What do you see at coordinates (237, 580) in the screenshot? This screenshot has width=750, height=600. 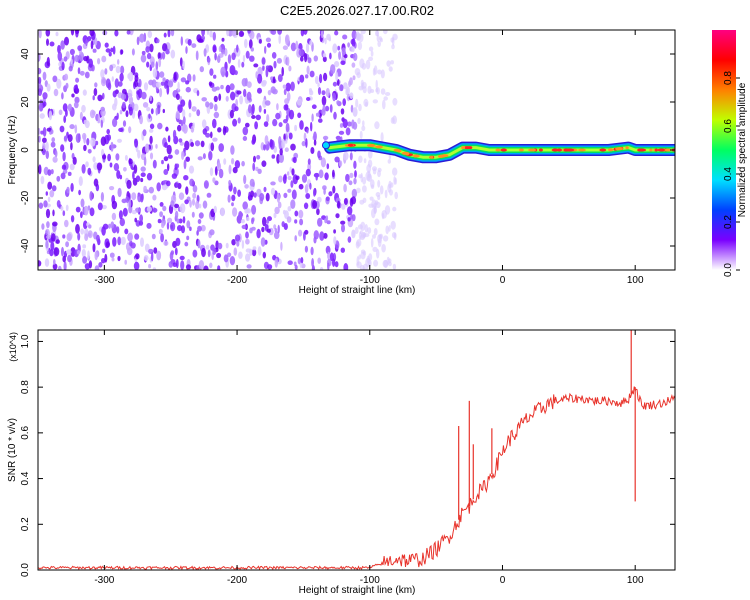 I see `snr-x-tick-label: -200` at bounding box center [237, 580].